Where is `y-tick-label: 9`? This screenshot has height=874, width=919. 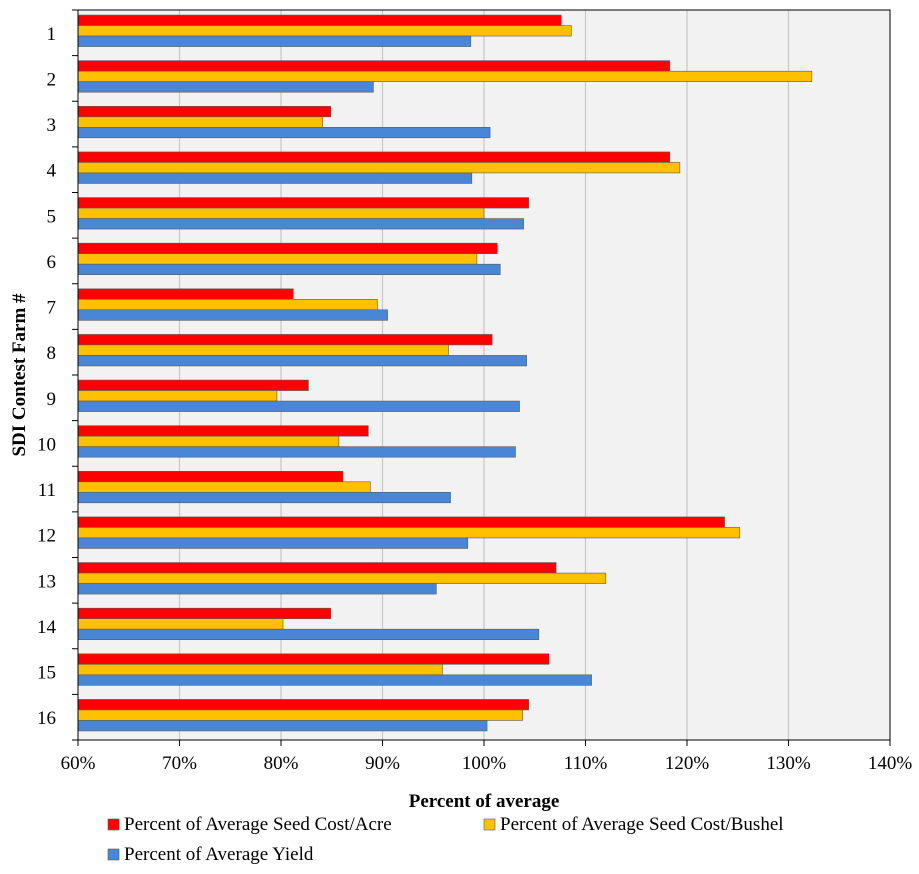 y-tick-label: 9 is located at coordinates (52, 399).